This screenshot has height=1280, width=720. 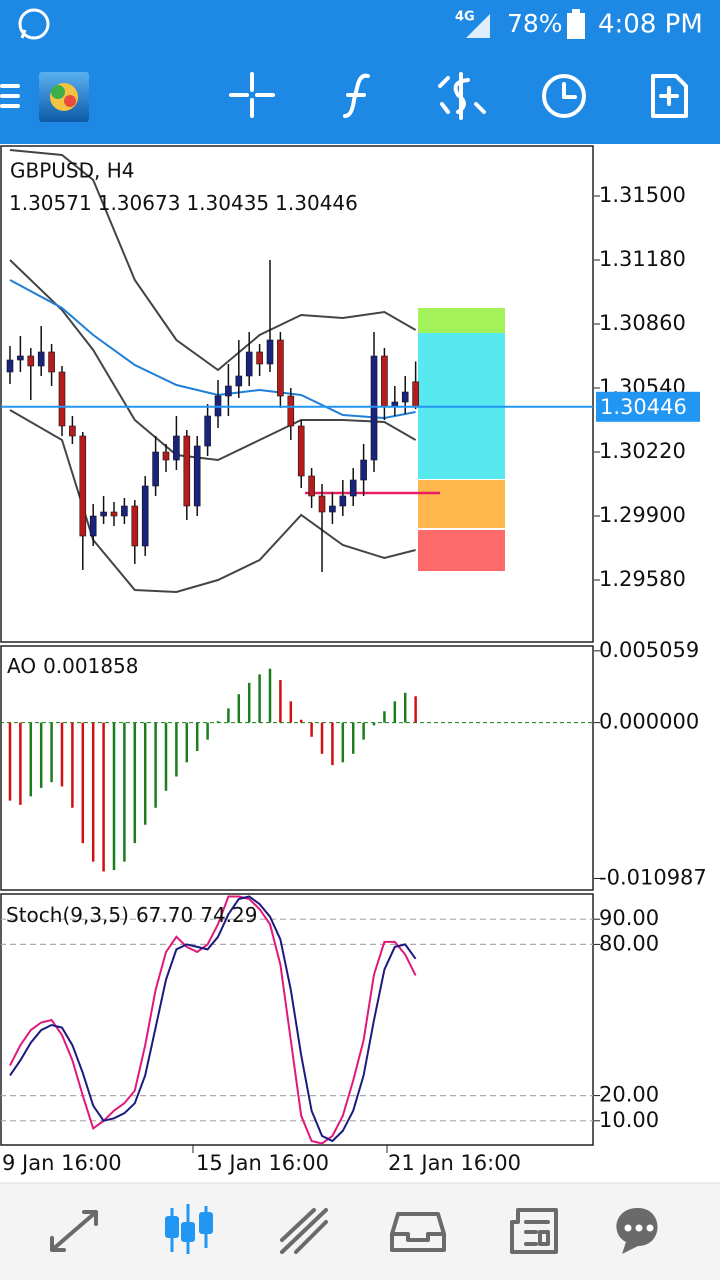 What do you see at coordinates (642, 259) in the screenshot?
I see `y-tick-label: 1.31180` at bounding box center [642, 259].